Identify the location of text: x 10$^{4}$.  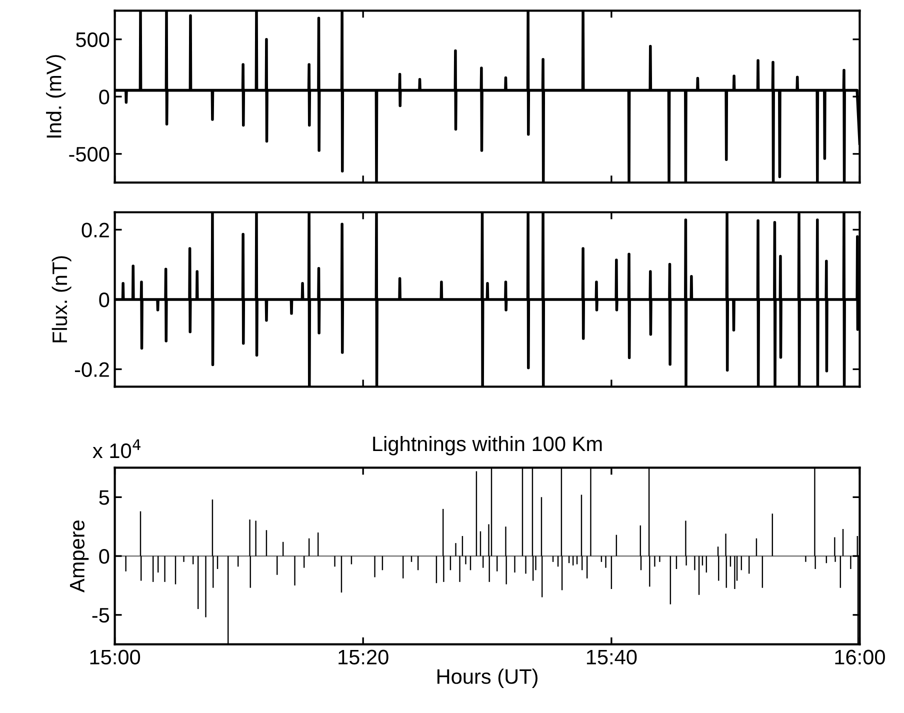
(116, 448).